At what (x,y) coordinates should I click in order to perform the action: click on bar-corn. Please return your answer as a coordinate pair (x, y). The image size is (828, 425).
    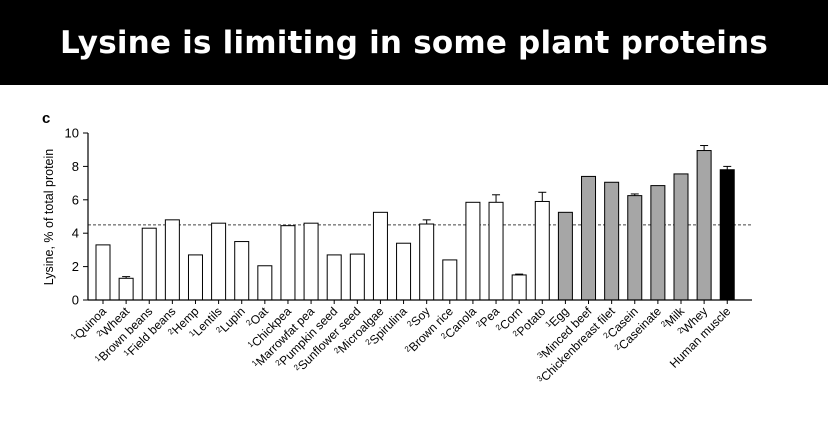
    Looking at the image, I should click on (519, 287).